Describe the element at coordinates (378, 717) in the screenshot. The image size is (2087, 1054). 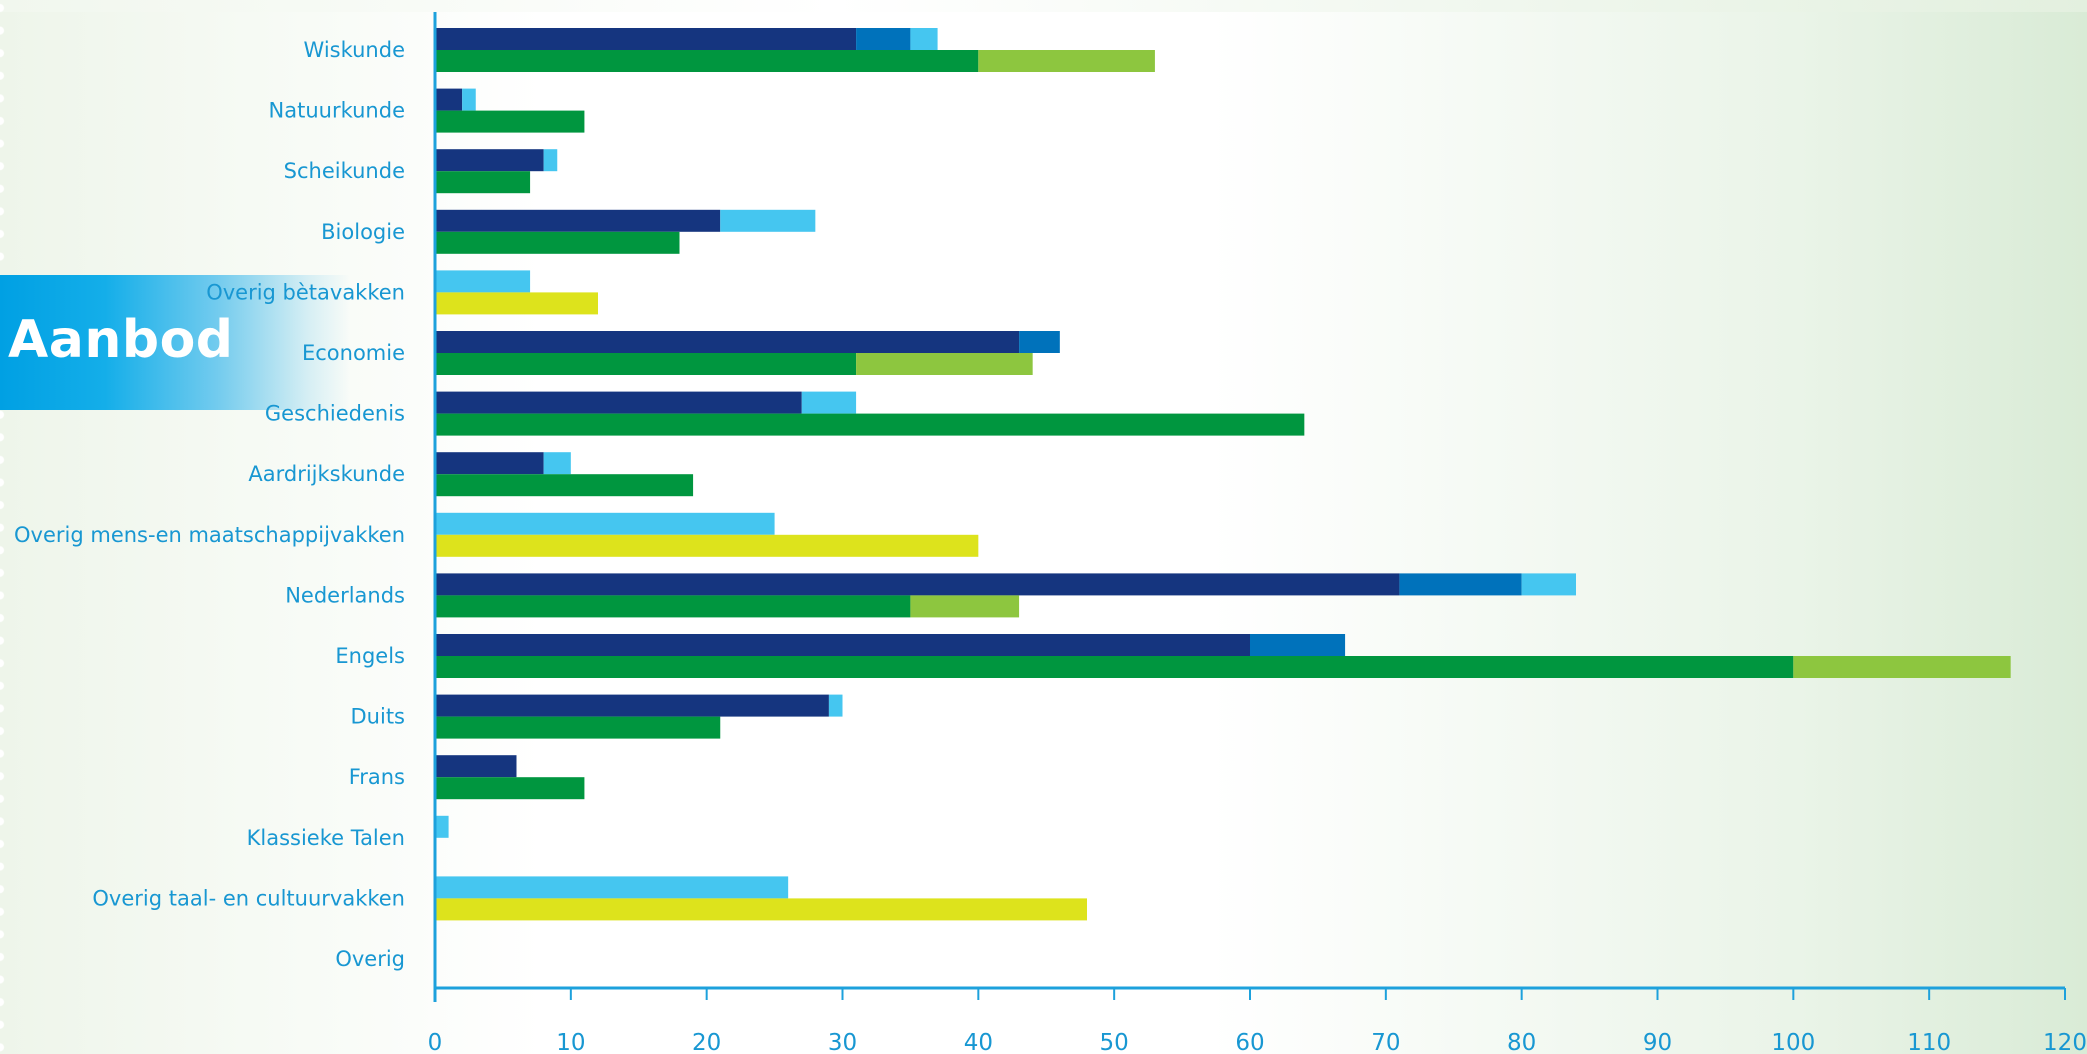
I see `category-label: Duits` at that location.